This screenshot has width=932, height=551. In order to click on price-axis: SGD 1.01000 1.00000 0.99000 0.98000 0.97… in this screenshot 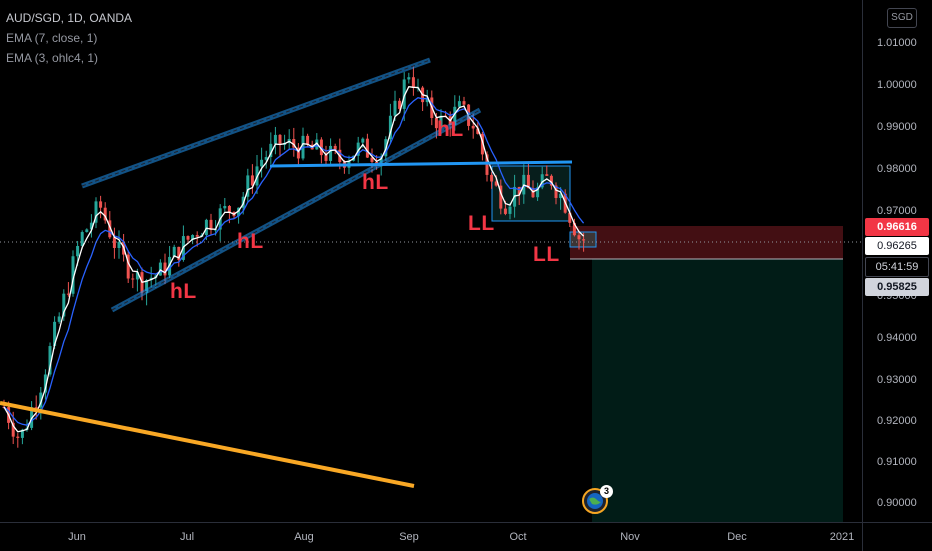, I will do `click(897, 261)`.